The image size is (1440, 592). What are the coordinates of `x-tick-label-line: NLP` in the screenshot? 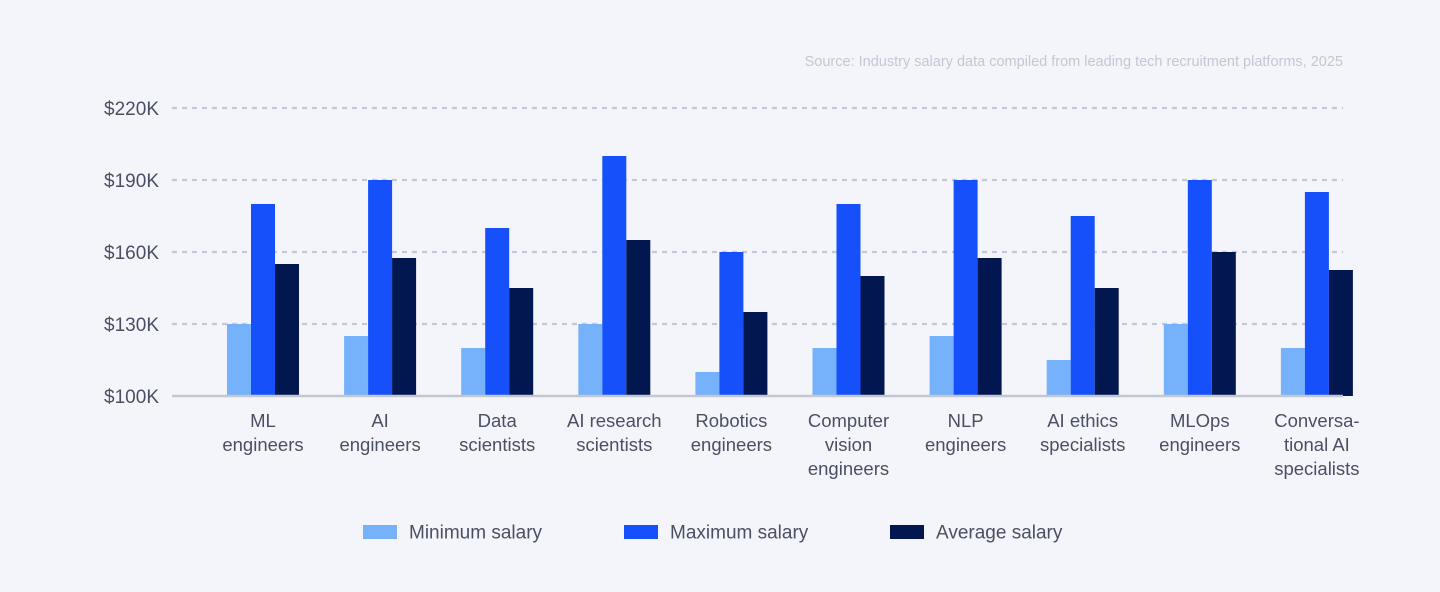 It's located at (966, 420).